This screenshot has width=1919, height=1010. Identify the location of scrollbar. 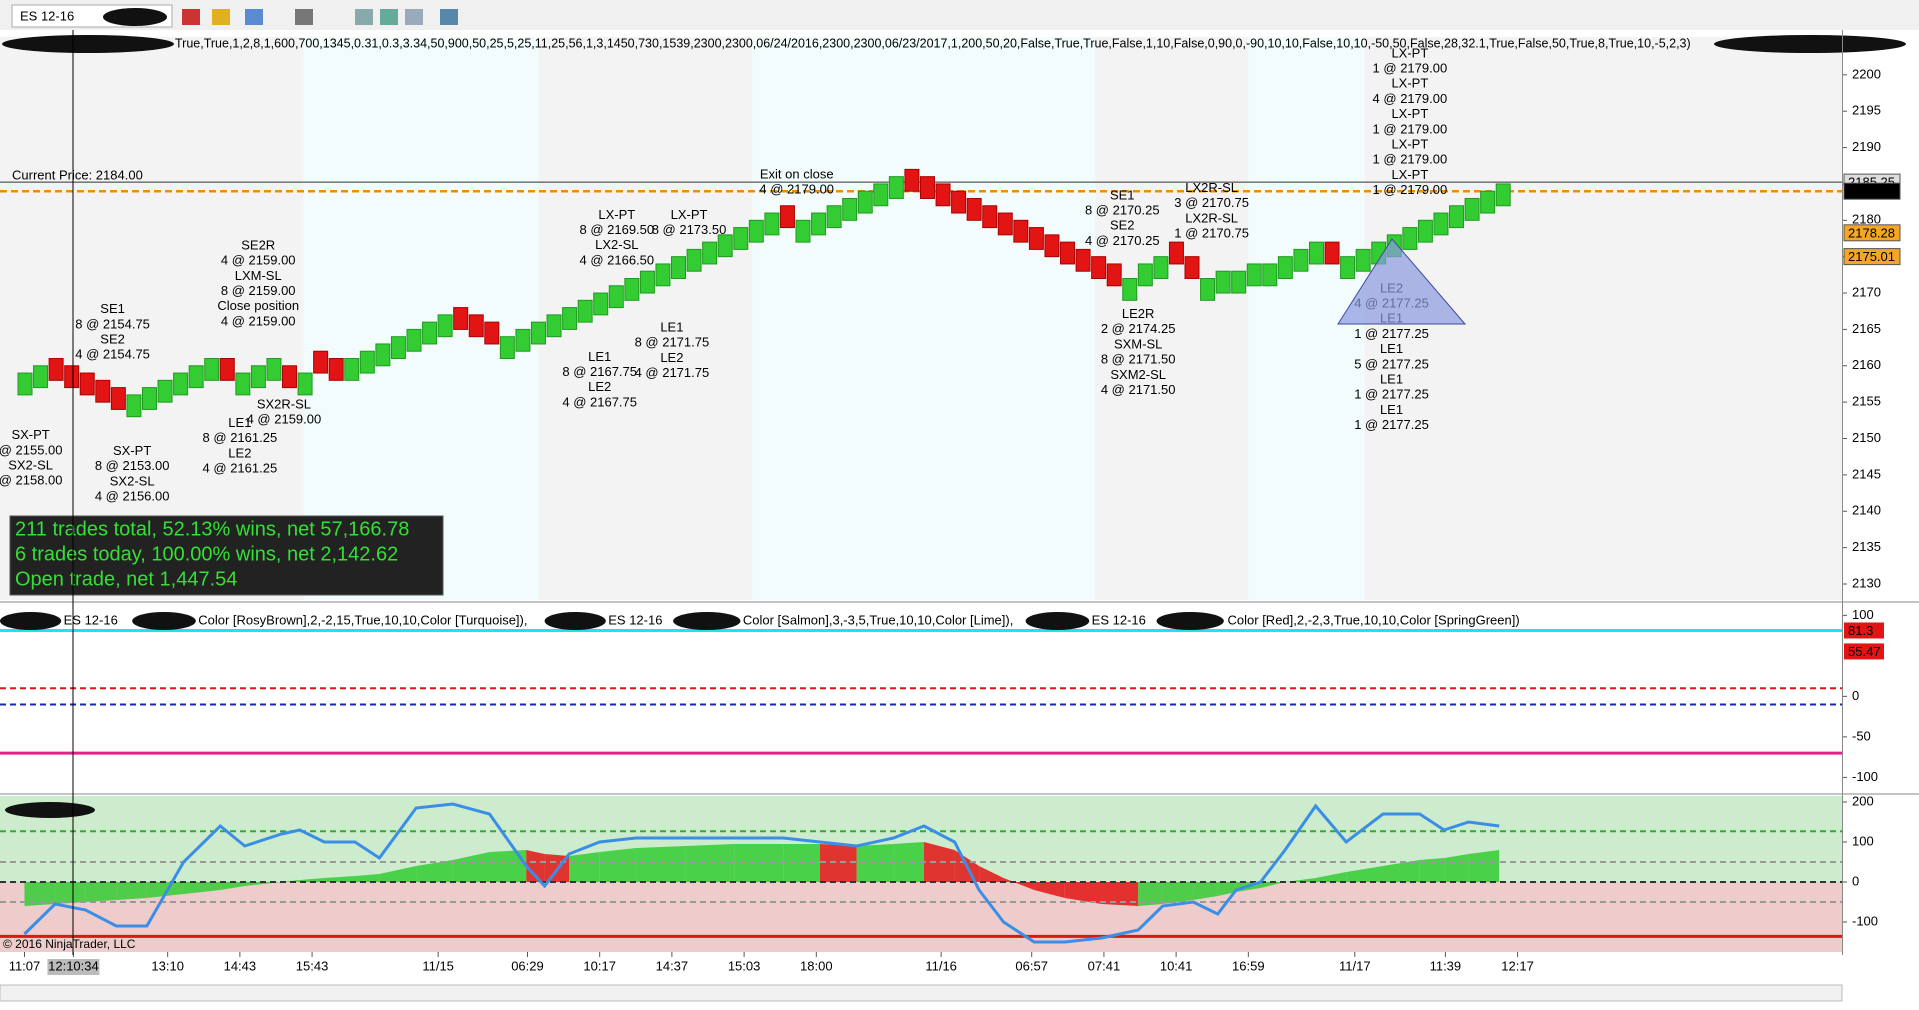
(921, 993).